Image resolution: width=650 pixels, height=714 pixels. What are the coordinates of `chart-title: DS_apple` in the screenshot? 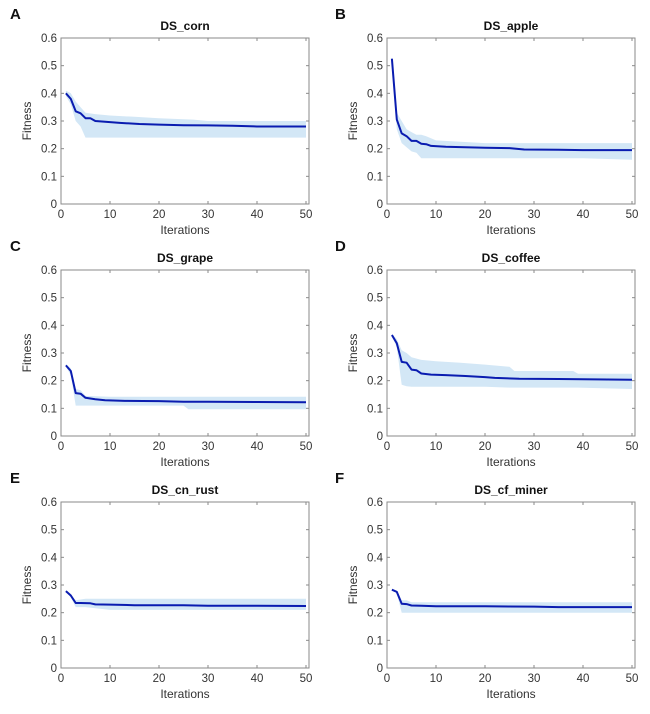 It's located at (511, 26).